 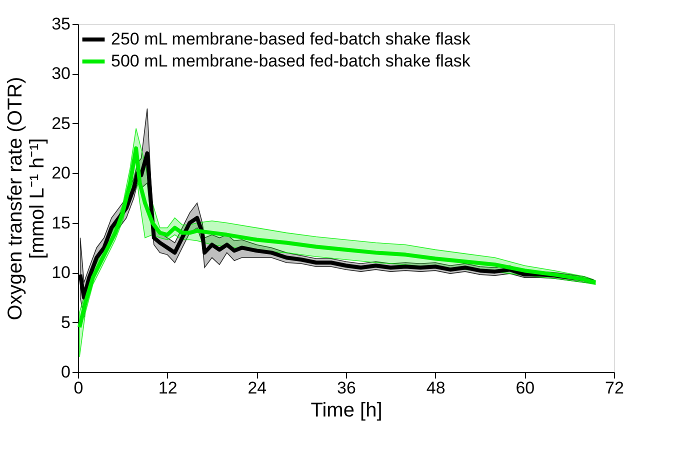 What do you see at coordinates (61, 272) in the screenshot?
I see `y-tick-label: 10` at bounding box center [61, 272].